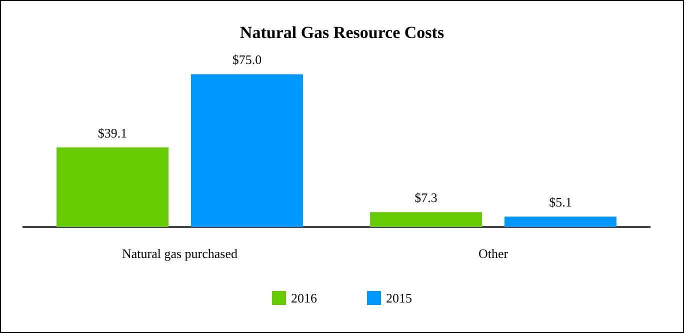 This screenshot has height=333, width=684. Describe the element at coordinates (113, 132) in the screenshot. I see `data-label: $39.1` at that location.